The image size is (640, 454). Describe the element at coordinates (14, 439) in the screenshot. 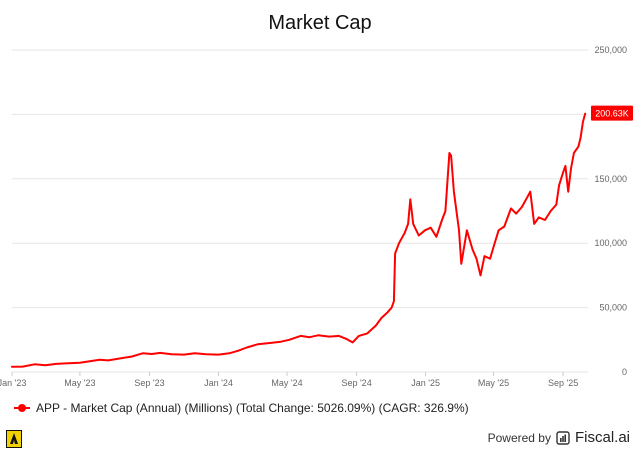

I see `app-logo-icon` at that location.